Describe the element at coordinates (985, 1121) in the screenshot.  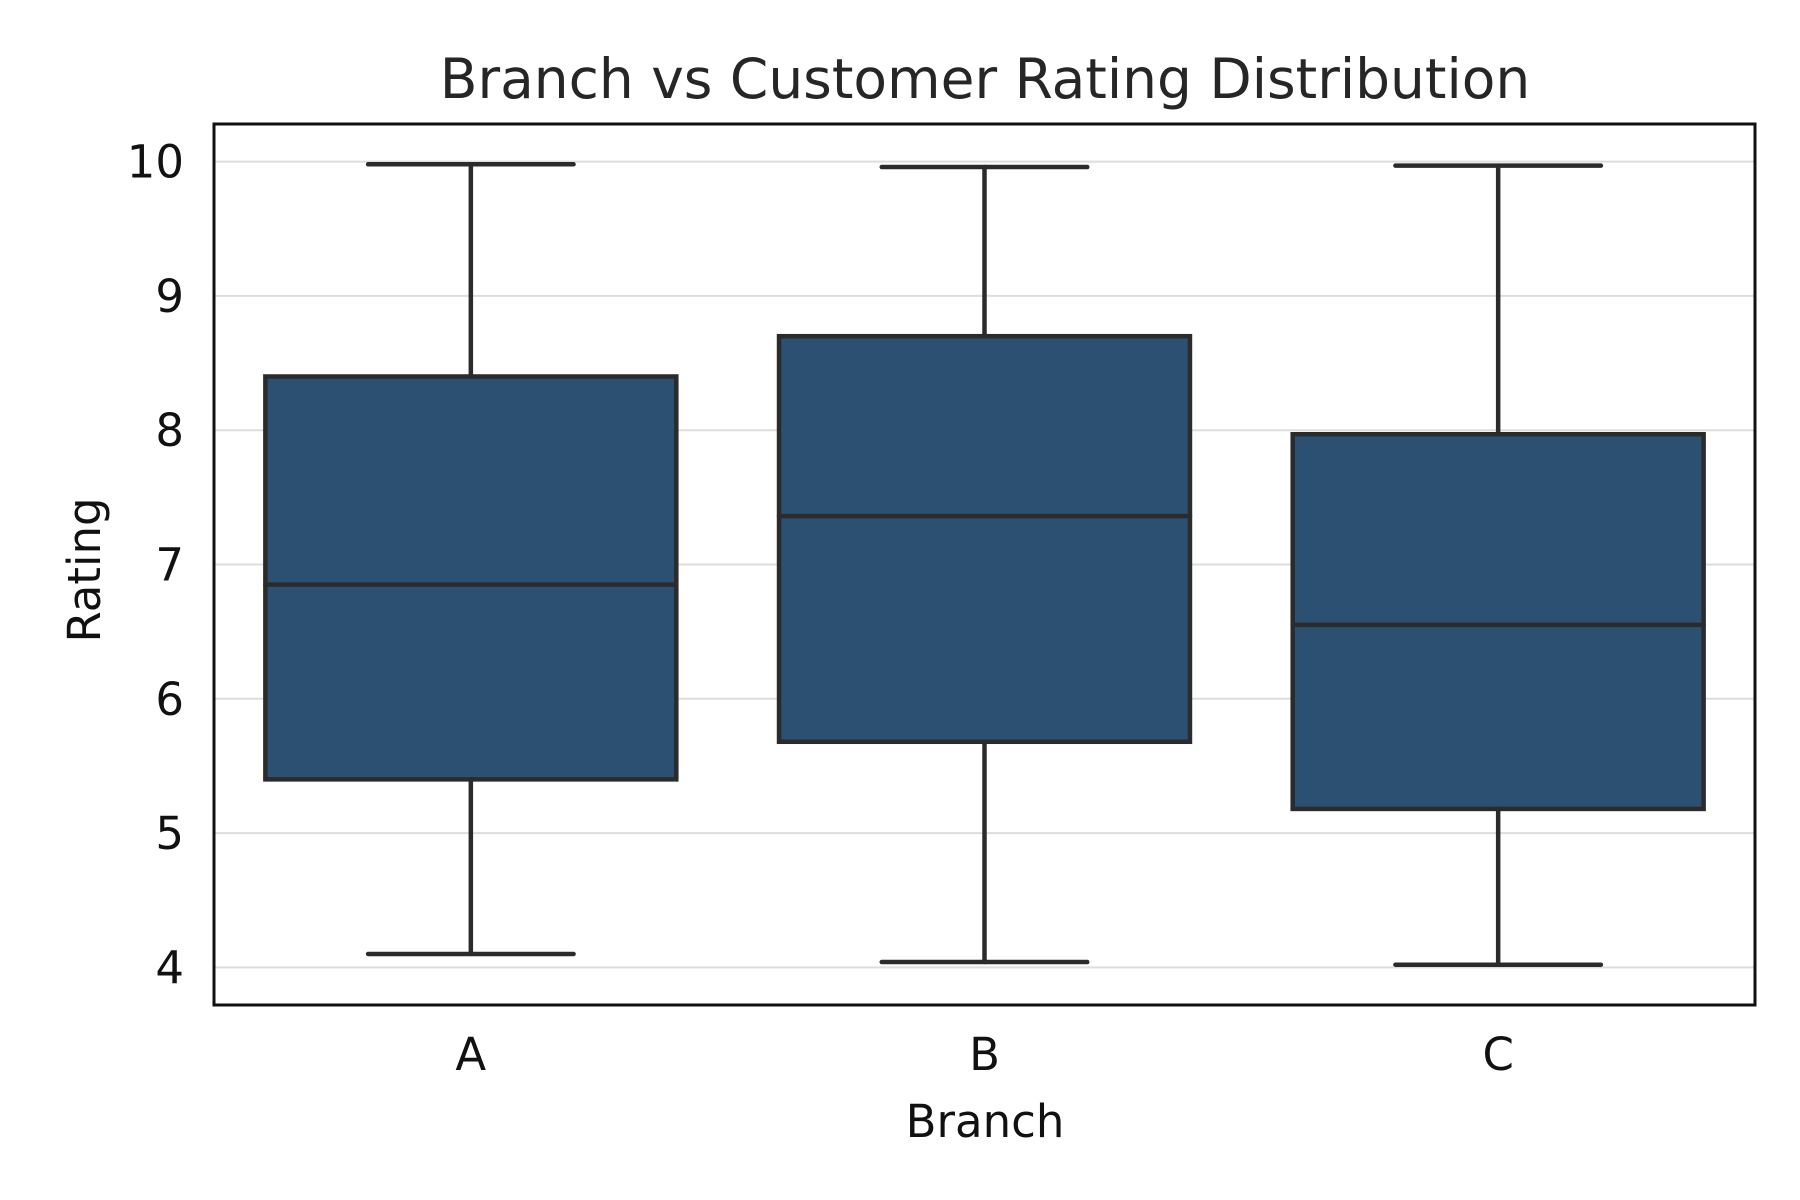
I see `x-axis-label: Branch` at that location.